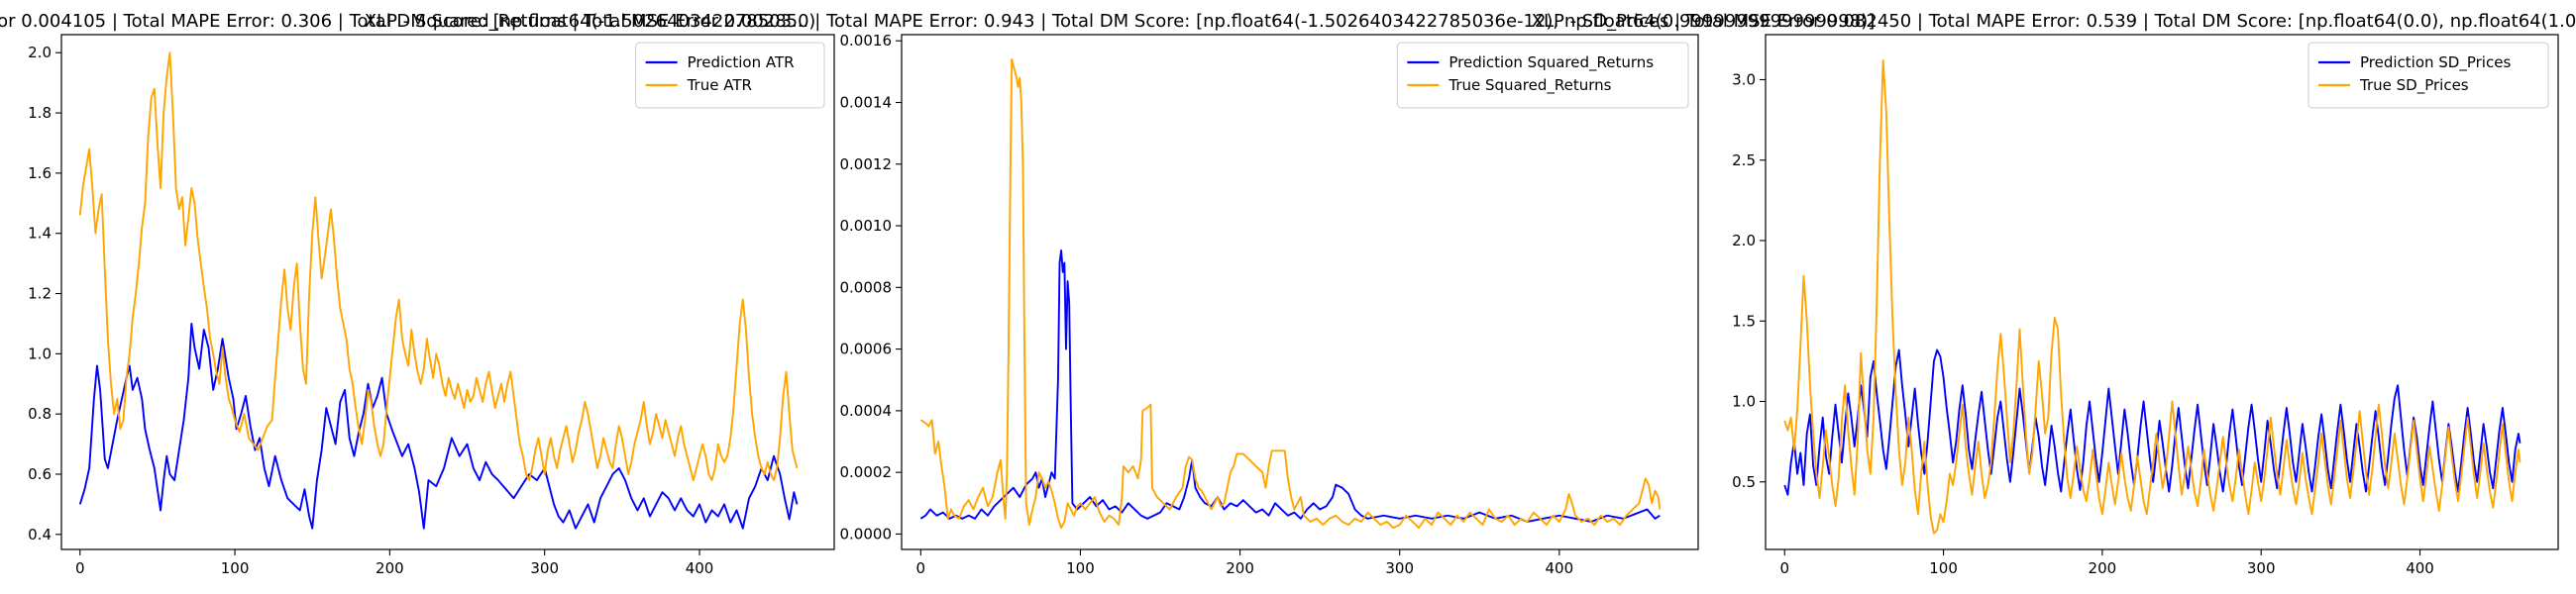 This screenshot has height=594, width=2576. What do you see at coordinates (742, 62) in the screenshot?
I see `legend-label: Prediction ATR` at bounding box center [742, 62].